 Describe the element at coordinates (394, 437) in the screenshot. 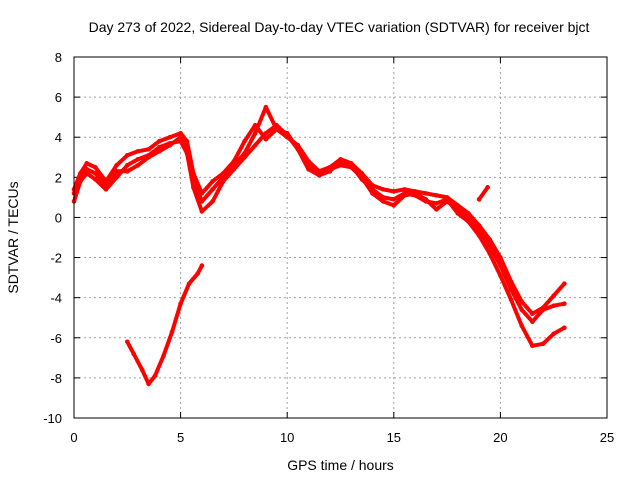

I see `x-tick-label: 15` at that location.